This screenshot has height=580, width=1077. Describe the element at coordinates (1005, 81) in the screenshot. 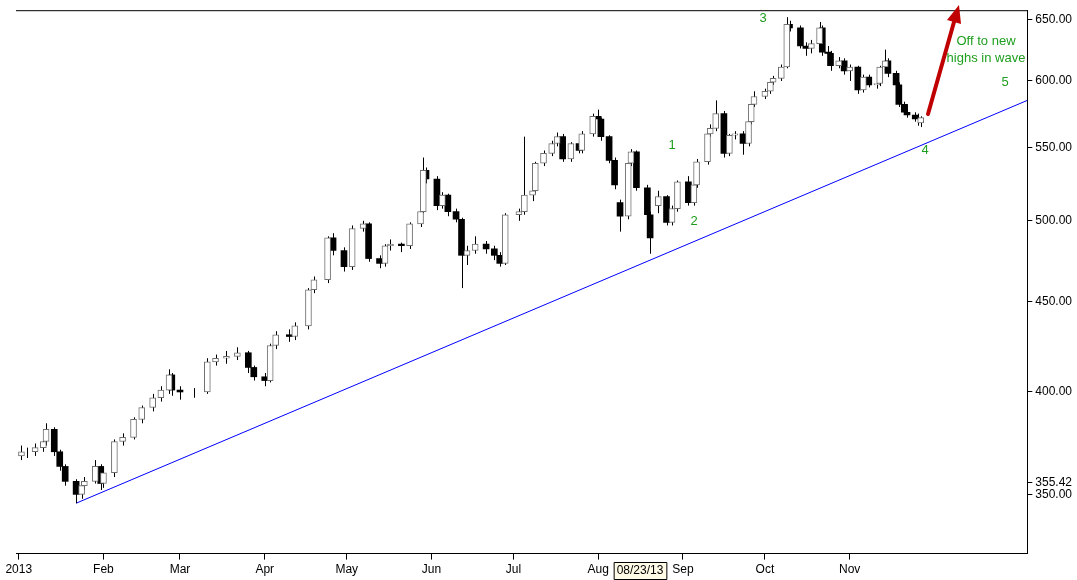

I see `annotation: 5` at that location.